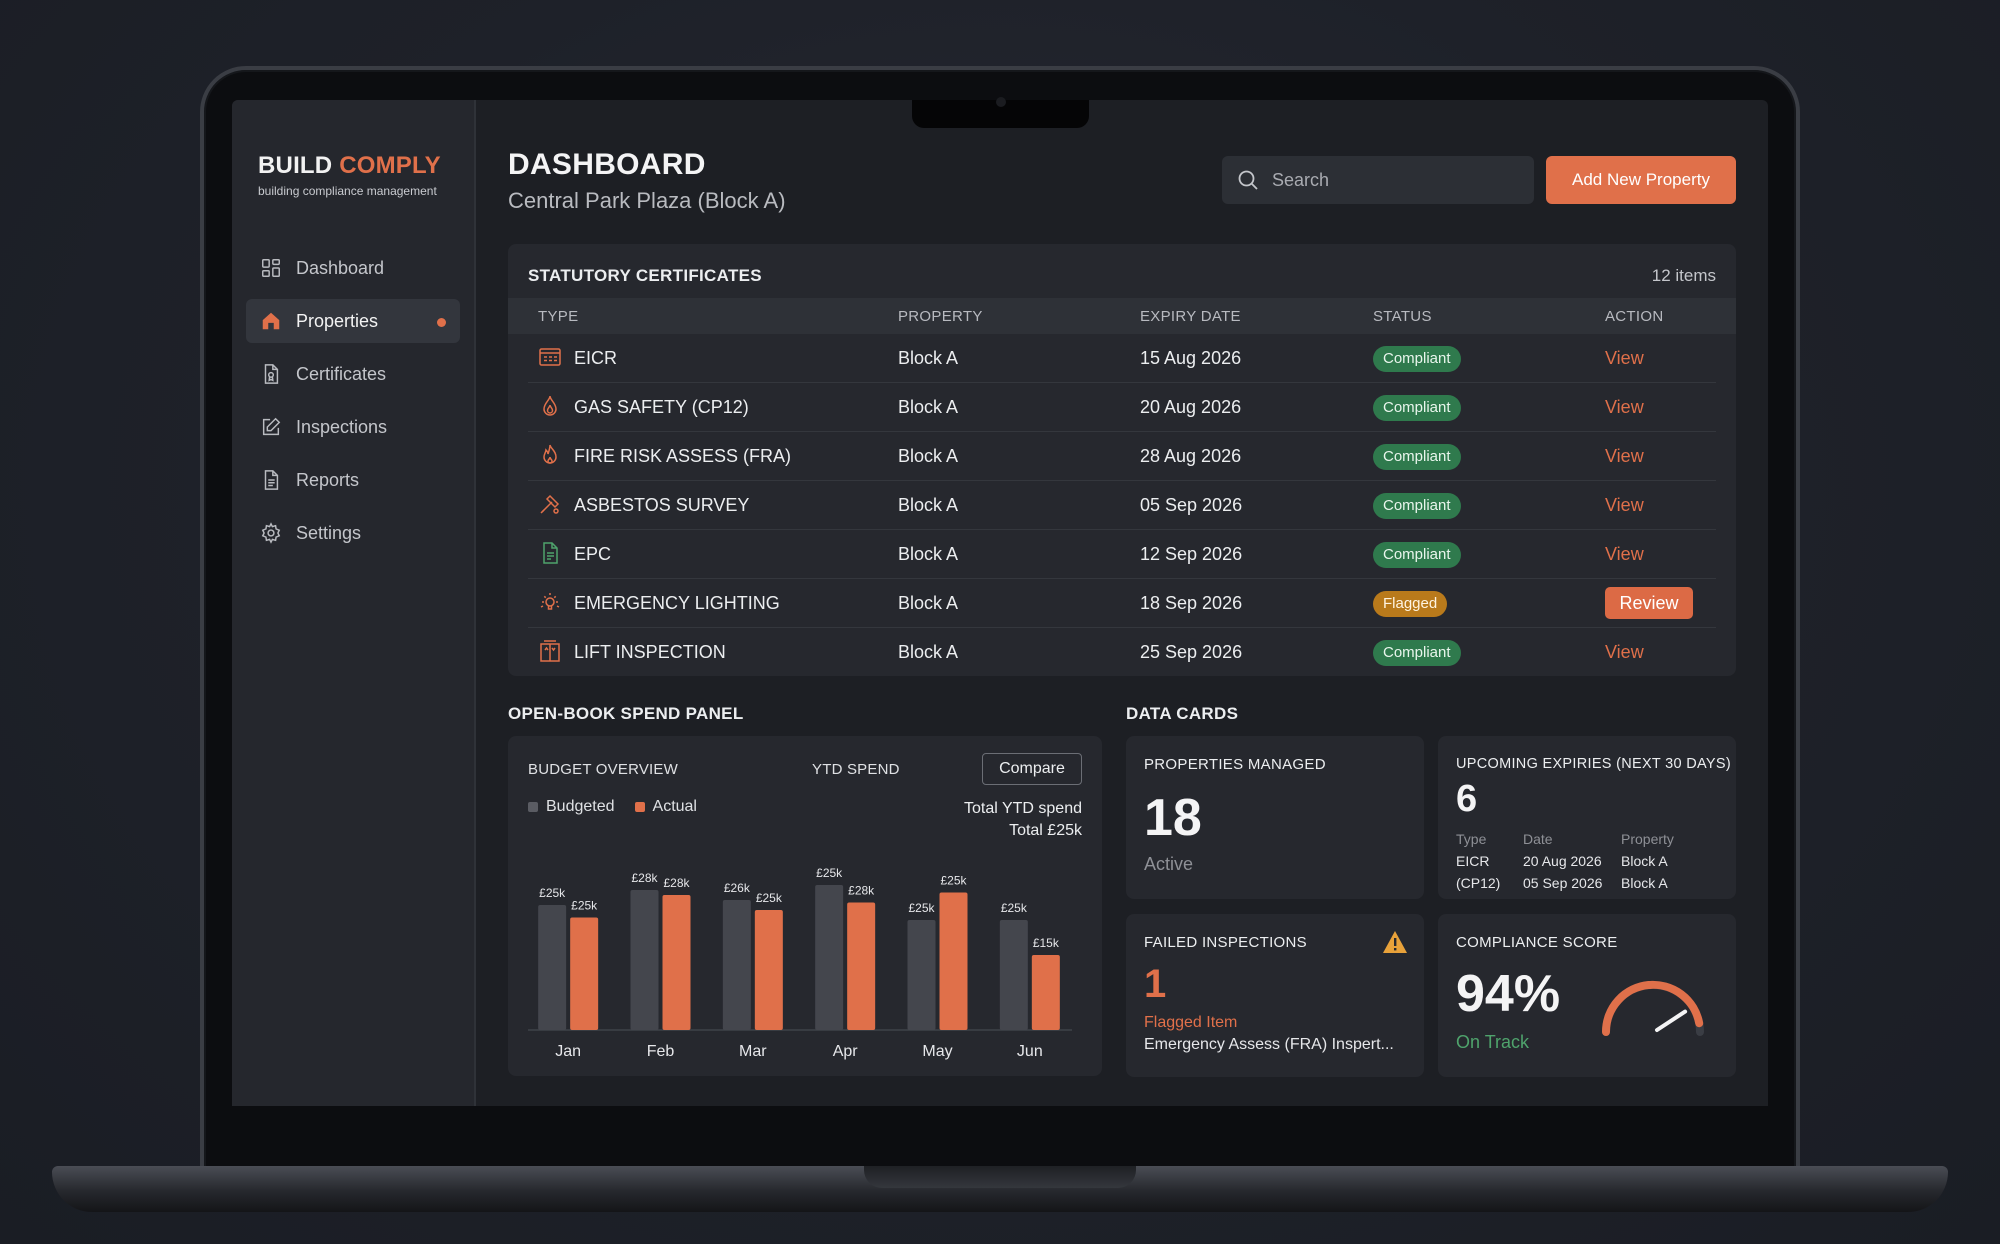 This screenshot has width=2000, height=1244. I want to click on page-subtitle: Central Park Plaza (Block A), so click(647, 200).